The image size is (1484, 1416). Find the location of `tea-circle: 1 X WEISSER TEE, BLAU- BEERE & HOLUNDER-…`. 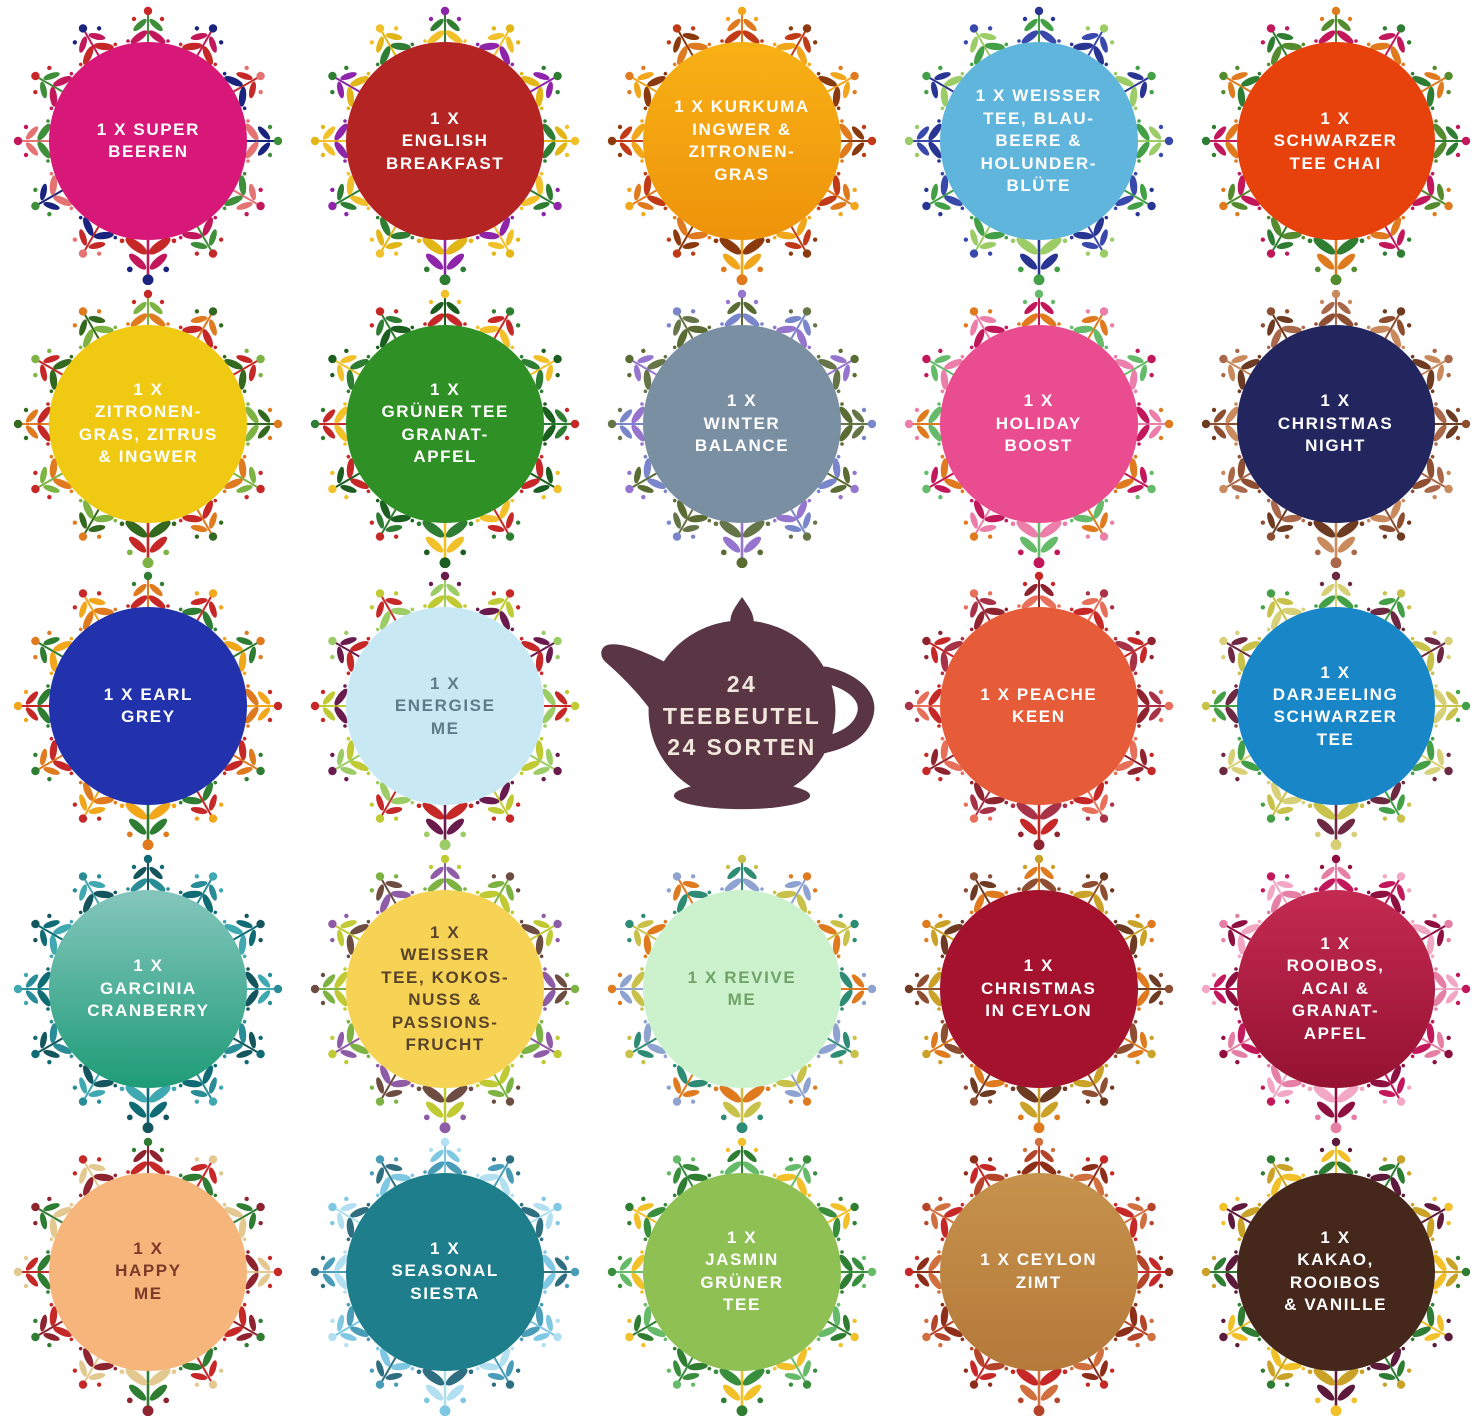

tea-circle: 1 X WEISSER TEE, BLAU- BEERE & HOLUNDER-… is located at coordinates (1038, 141).